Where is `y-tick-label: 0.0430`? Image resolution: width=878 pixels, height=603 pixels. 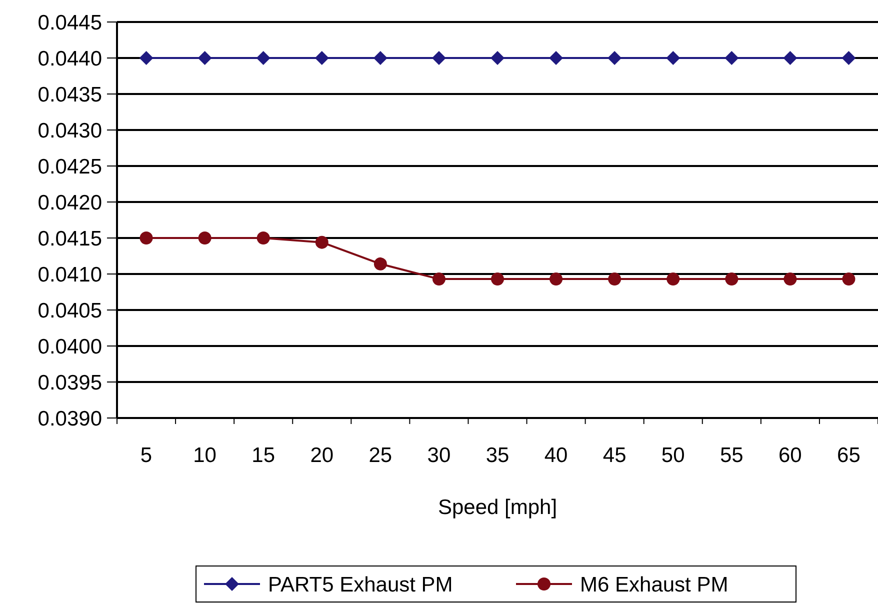 y-tick-label: 0.0430 is located at coordinates (70, 130).